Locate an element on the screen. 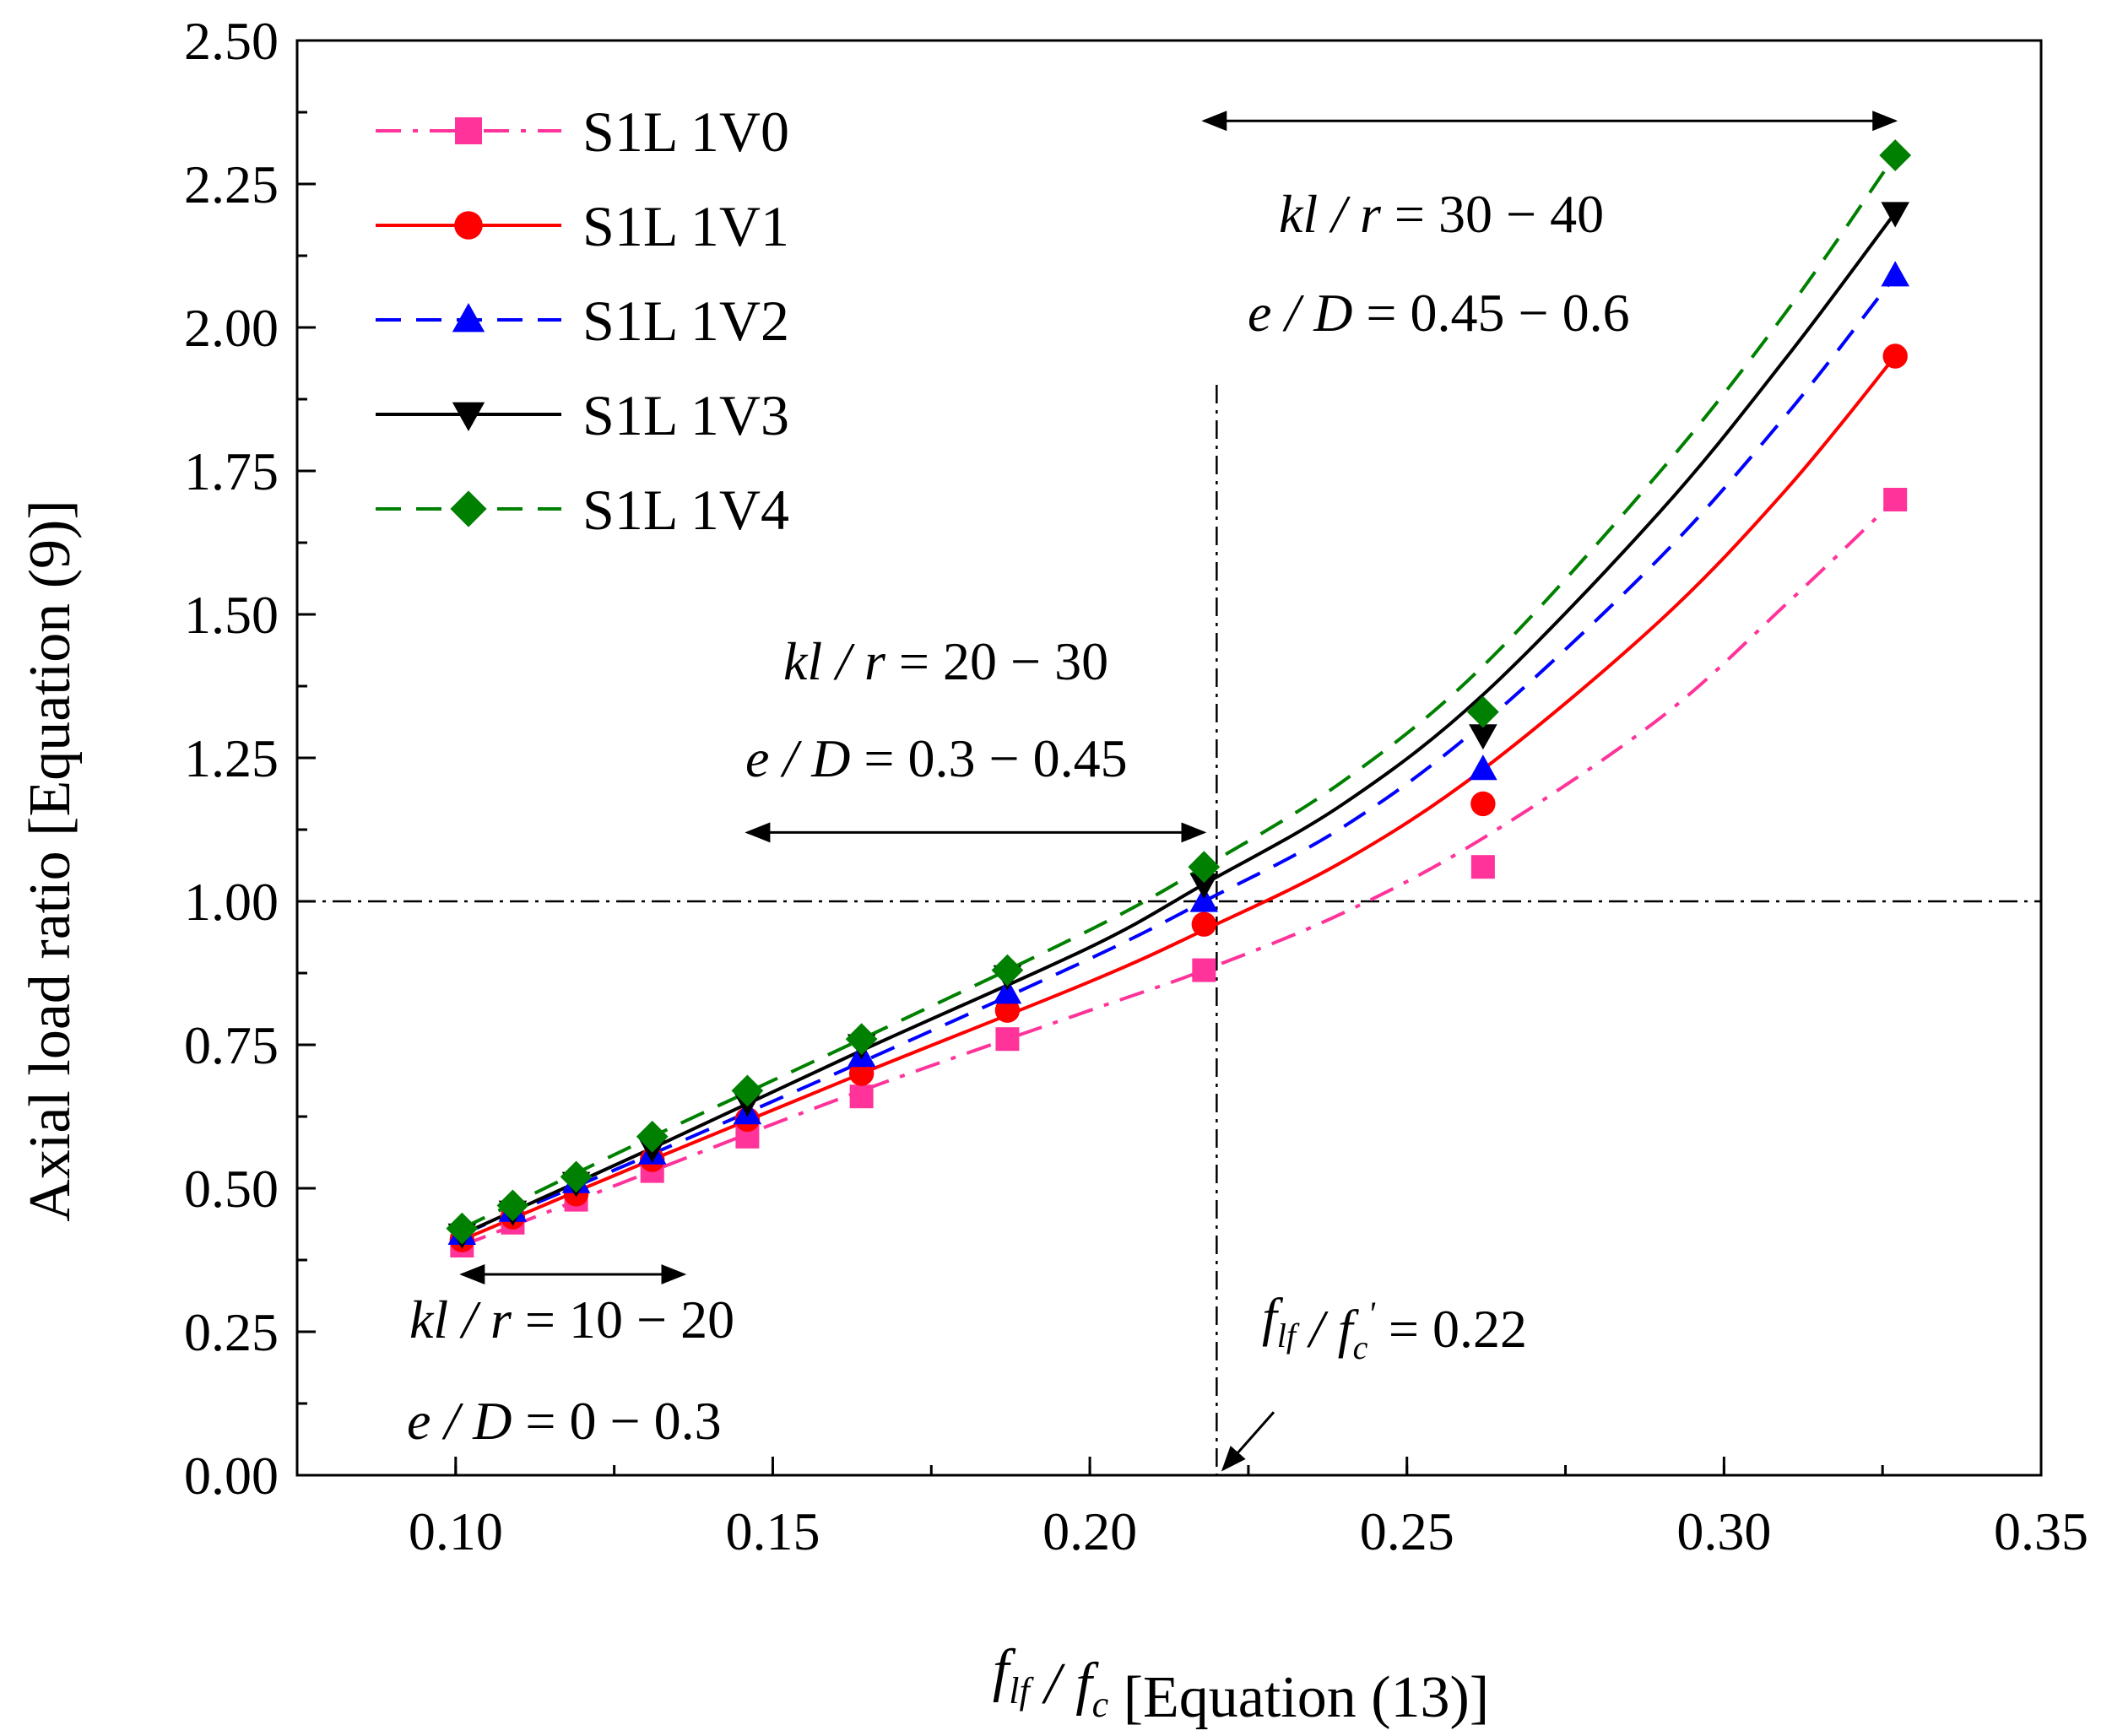 Image resolution: width=2112 pixels, height=1736 pixels. legend-label: S1L 1V3 is located at coordinates (685, 415).